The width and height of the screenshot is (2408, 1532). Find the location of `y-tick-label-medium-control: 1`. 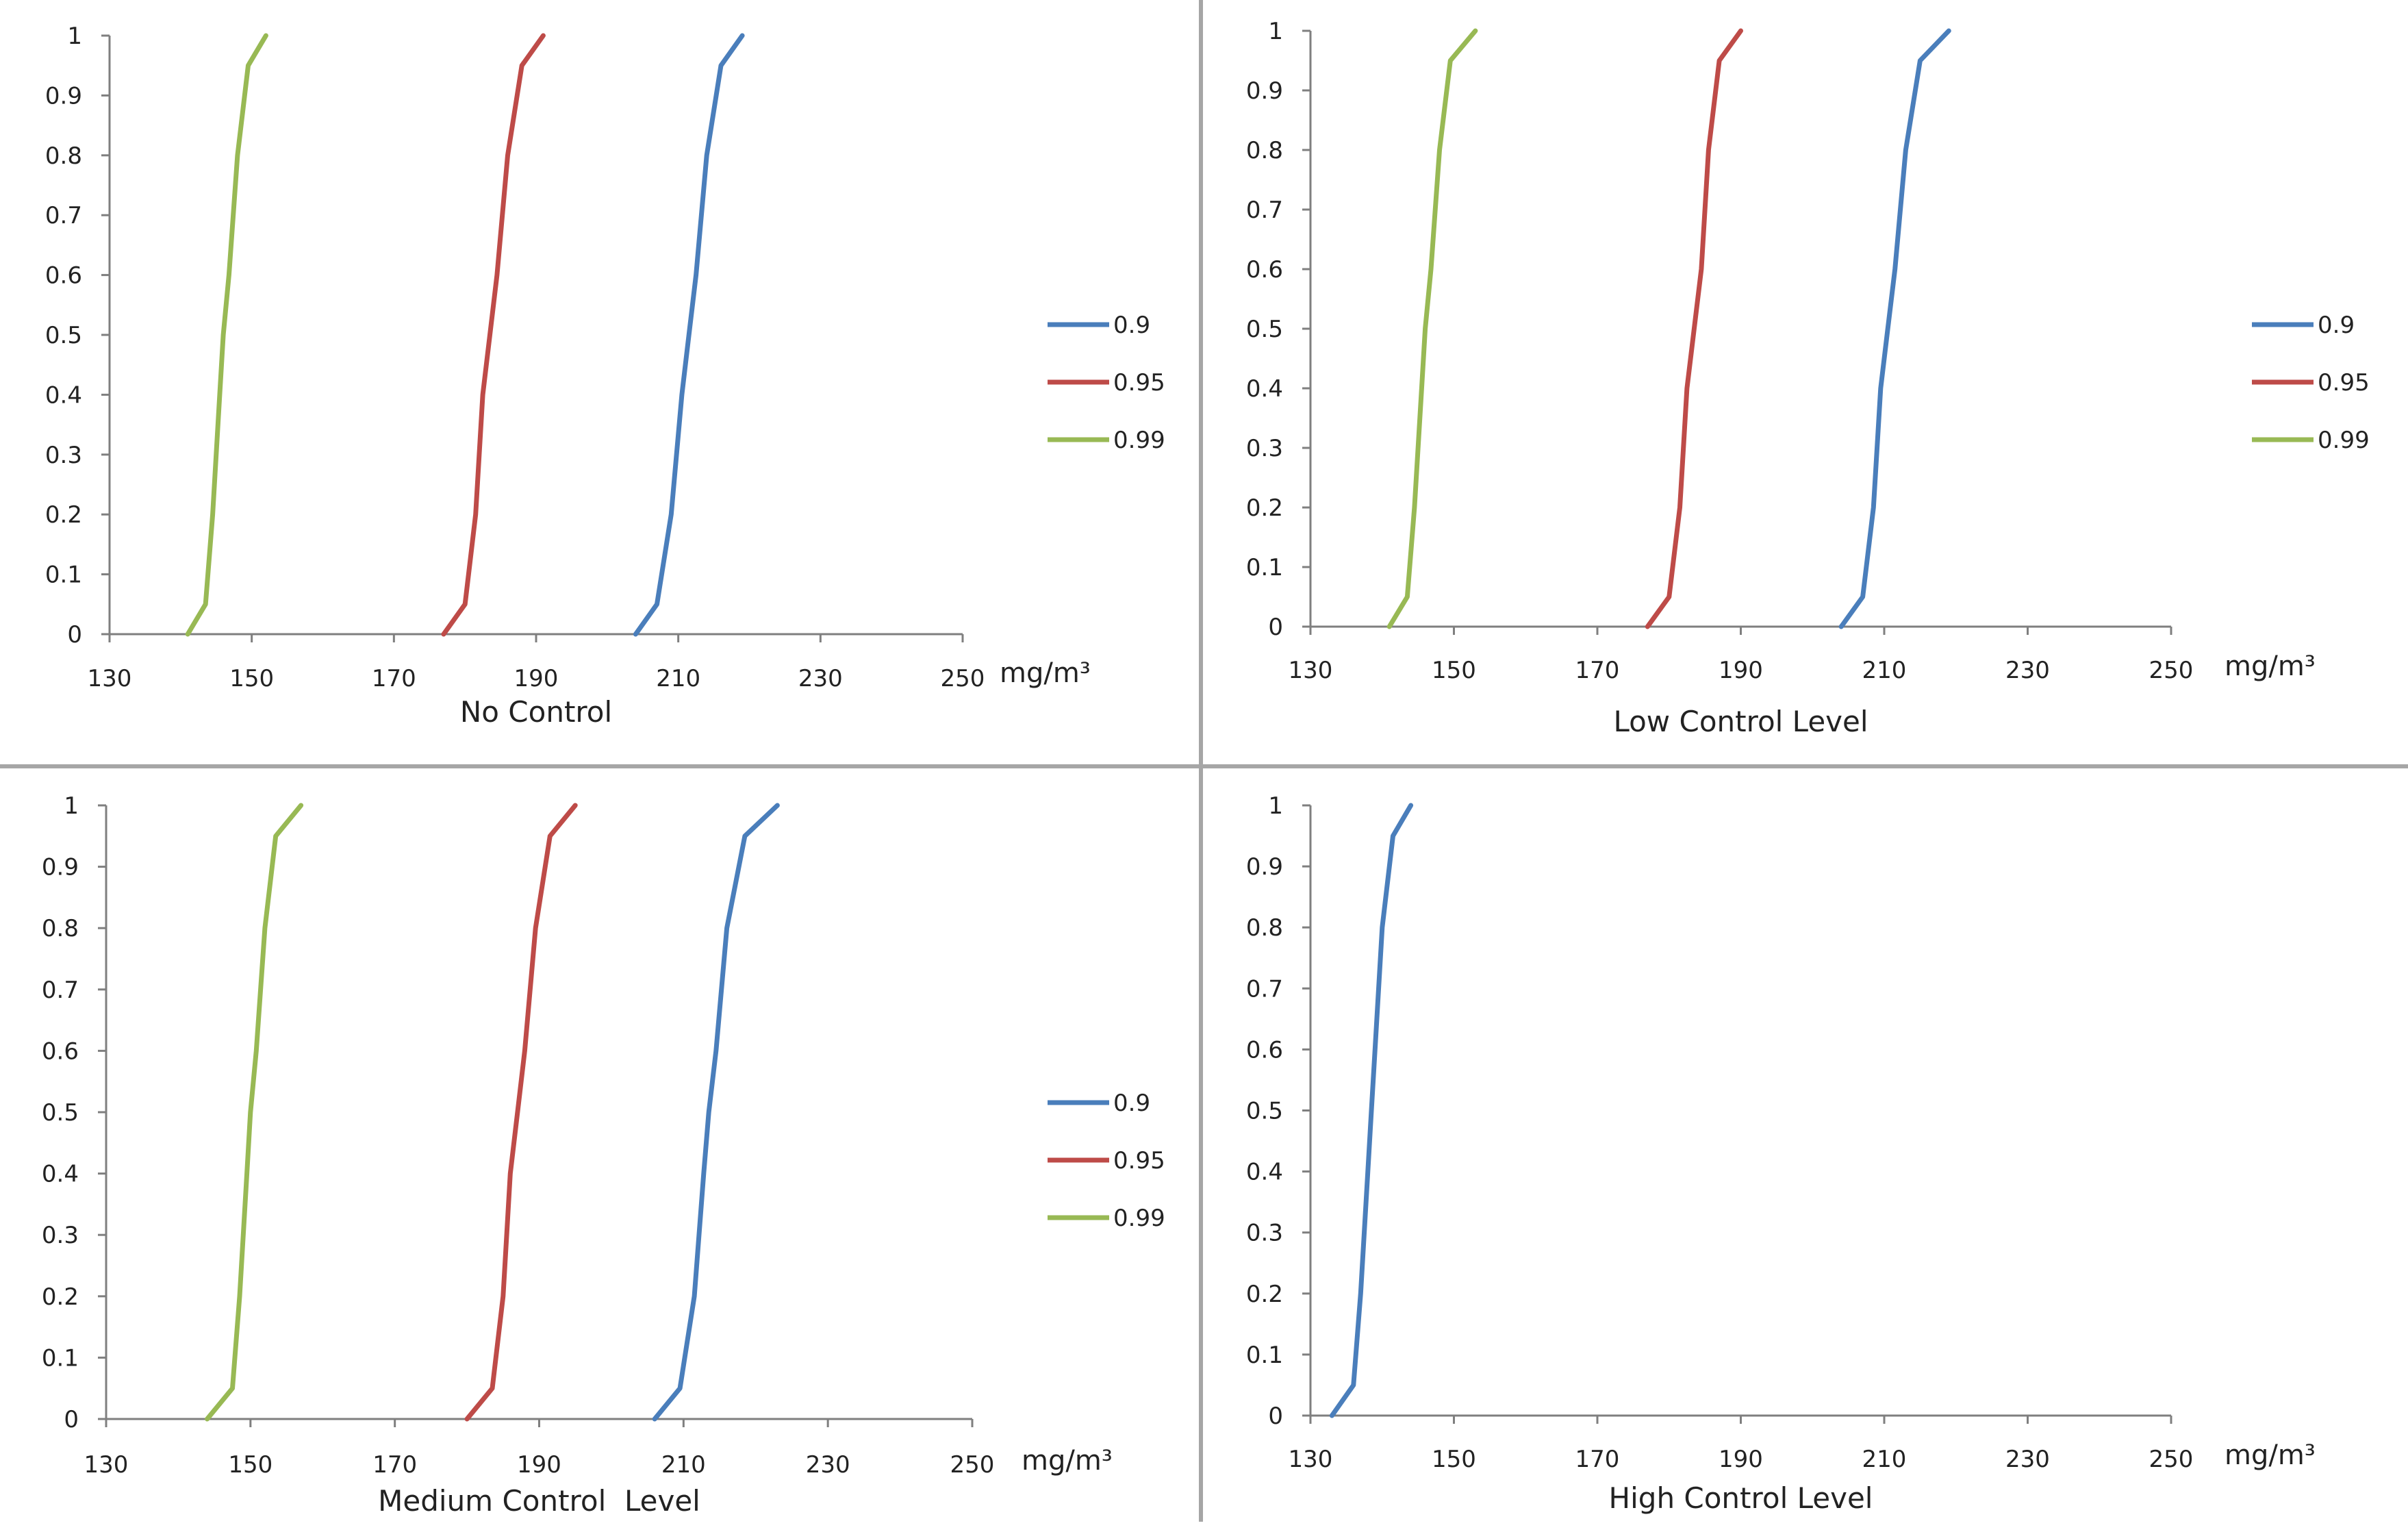

y-tick-label-medium-control: 1 is located at coordinates (71, 806).